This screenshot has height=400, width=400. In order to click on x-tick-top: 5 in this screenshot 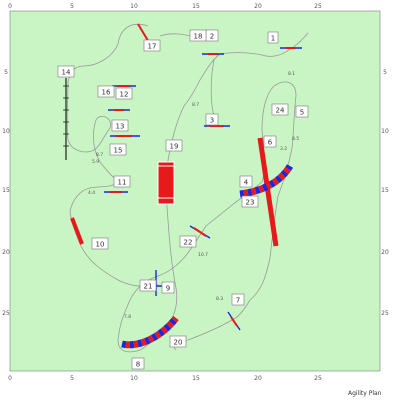, I will do `click(72, 6)`.